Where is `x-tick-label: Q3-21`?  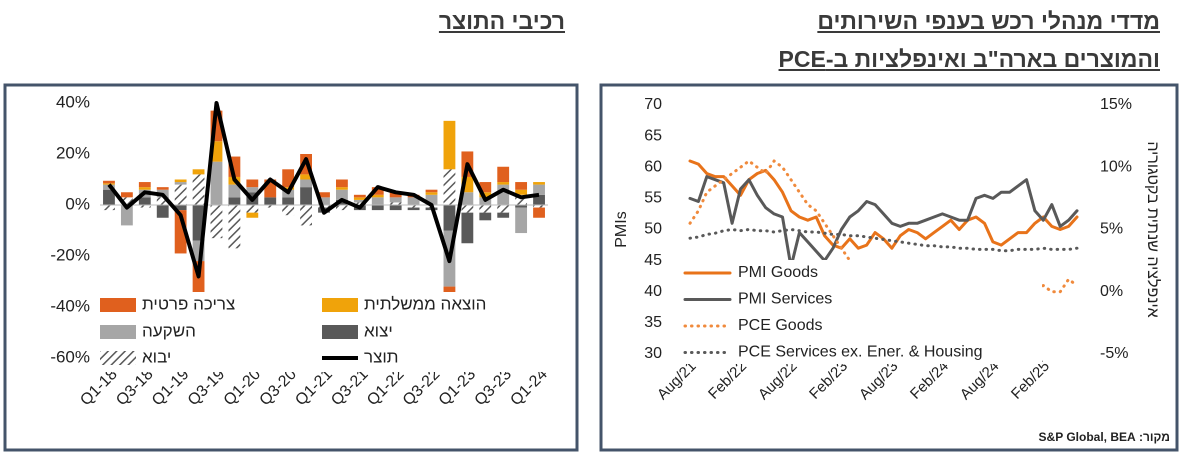 x-tick-label: Q3-21 is located at coordinates (350, 388).